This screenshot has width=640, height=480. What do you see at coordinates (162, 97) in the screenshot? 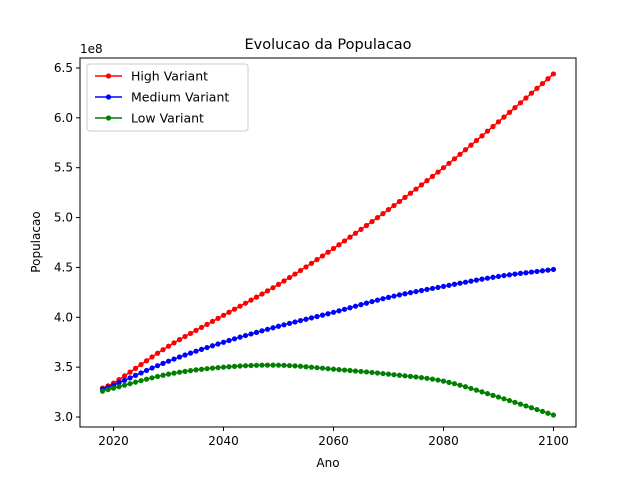
I see `legend-entry: Medium Variant` at bounding box center [162, 97].